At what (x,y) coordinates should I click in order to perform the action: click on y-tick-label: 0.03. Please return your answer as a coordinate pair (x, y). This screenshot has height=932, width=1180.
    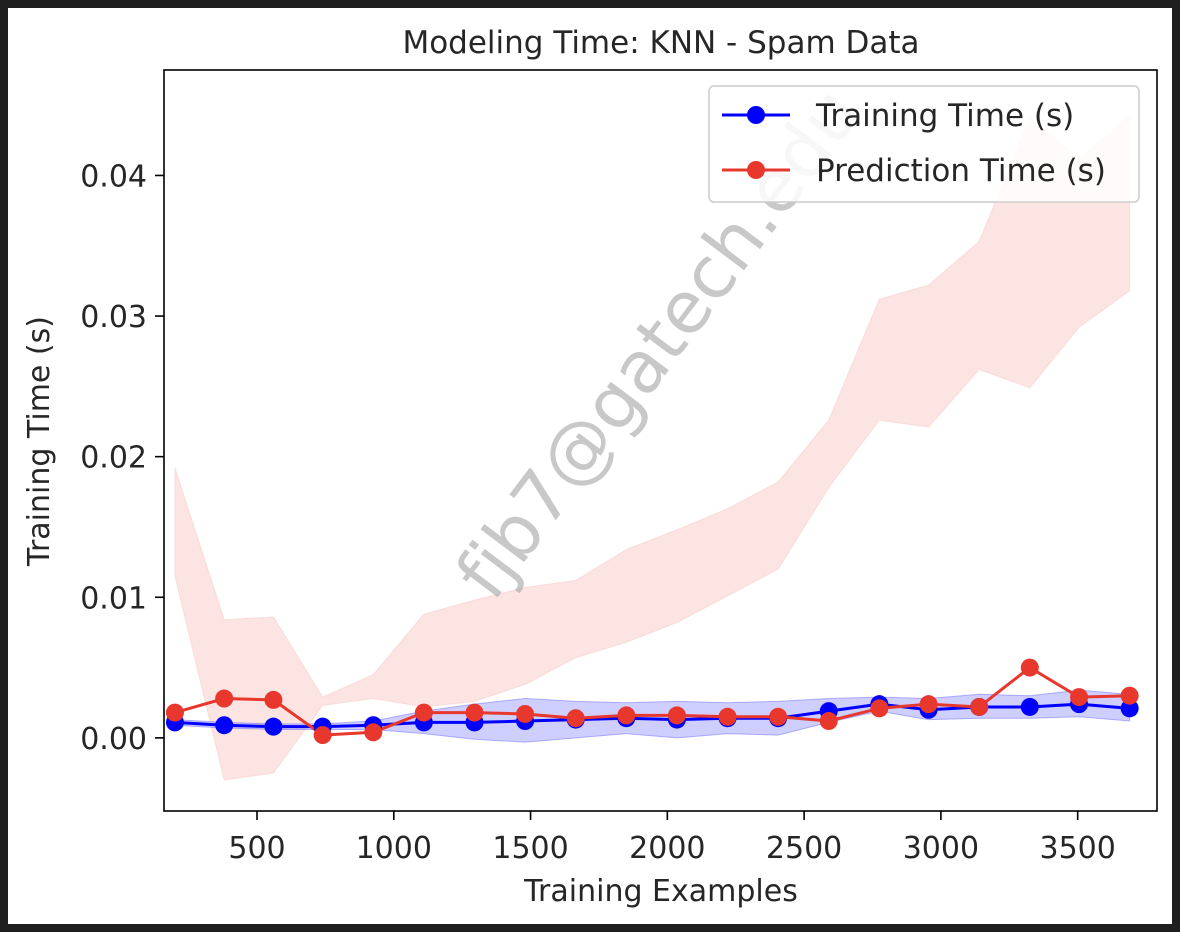
    Looking at the image, I should click on (113, 317).